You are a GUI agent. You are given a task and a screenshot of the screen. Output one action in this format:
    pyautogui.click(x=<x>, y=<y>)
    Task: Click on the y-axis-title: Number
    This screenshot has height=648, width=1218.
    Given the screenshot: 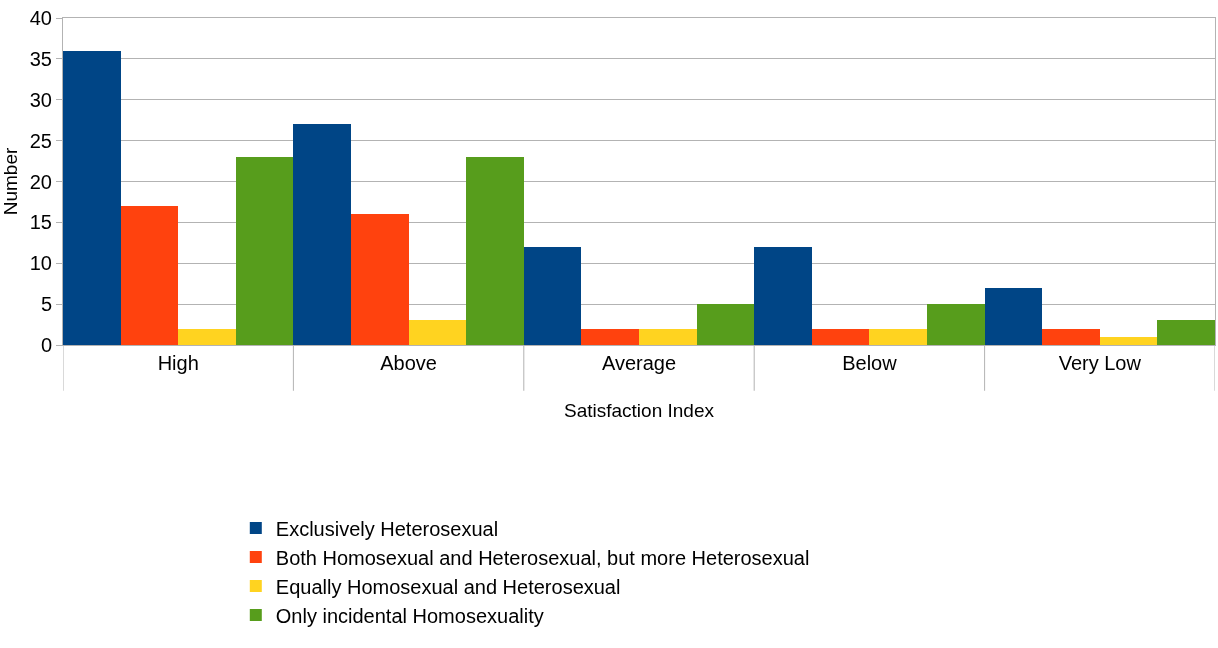 What is the action you would take?
    pyautogui.click(x=10, y=181)
    